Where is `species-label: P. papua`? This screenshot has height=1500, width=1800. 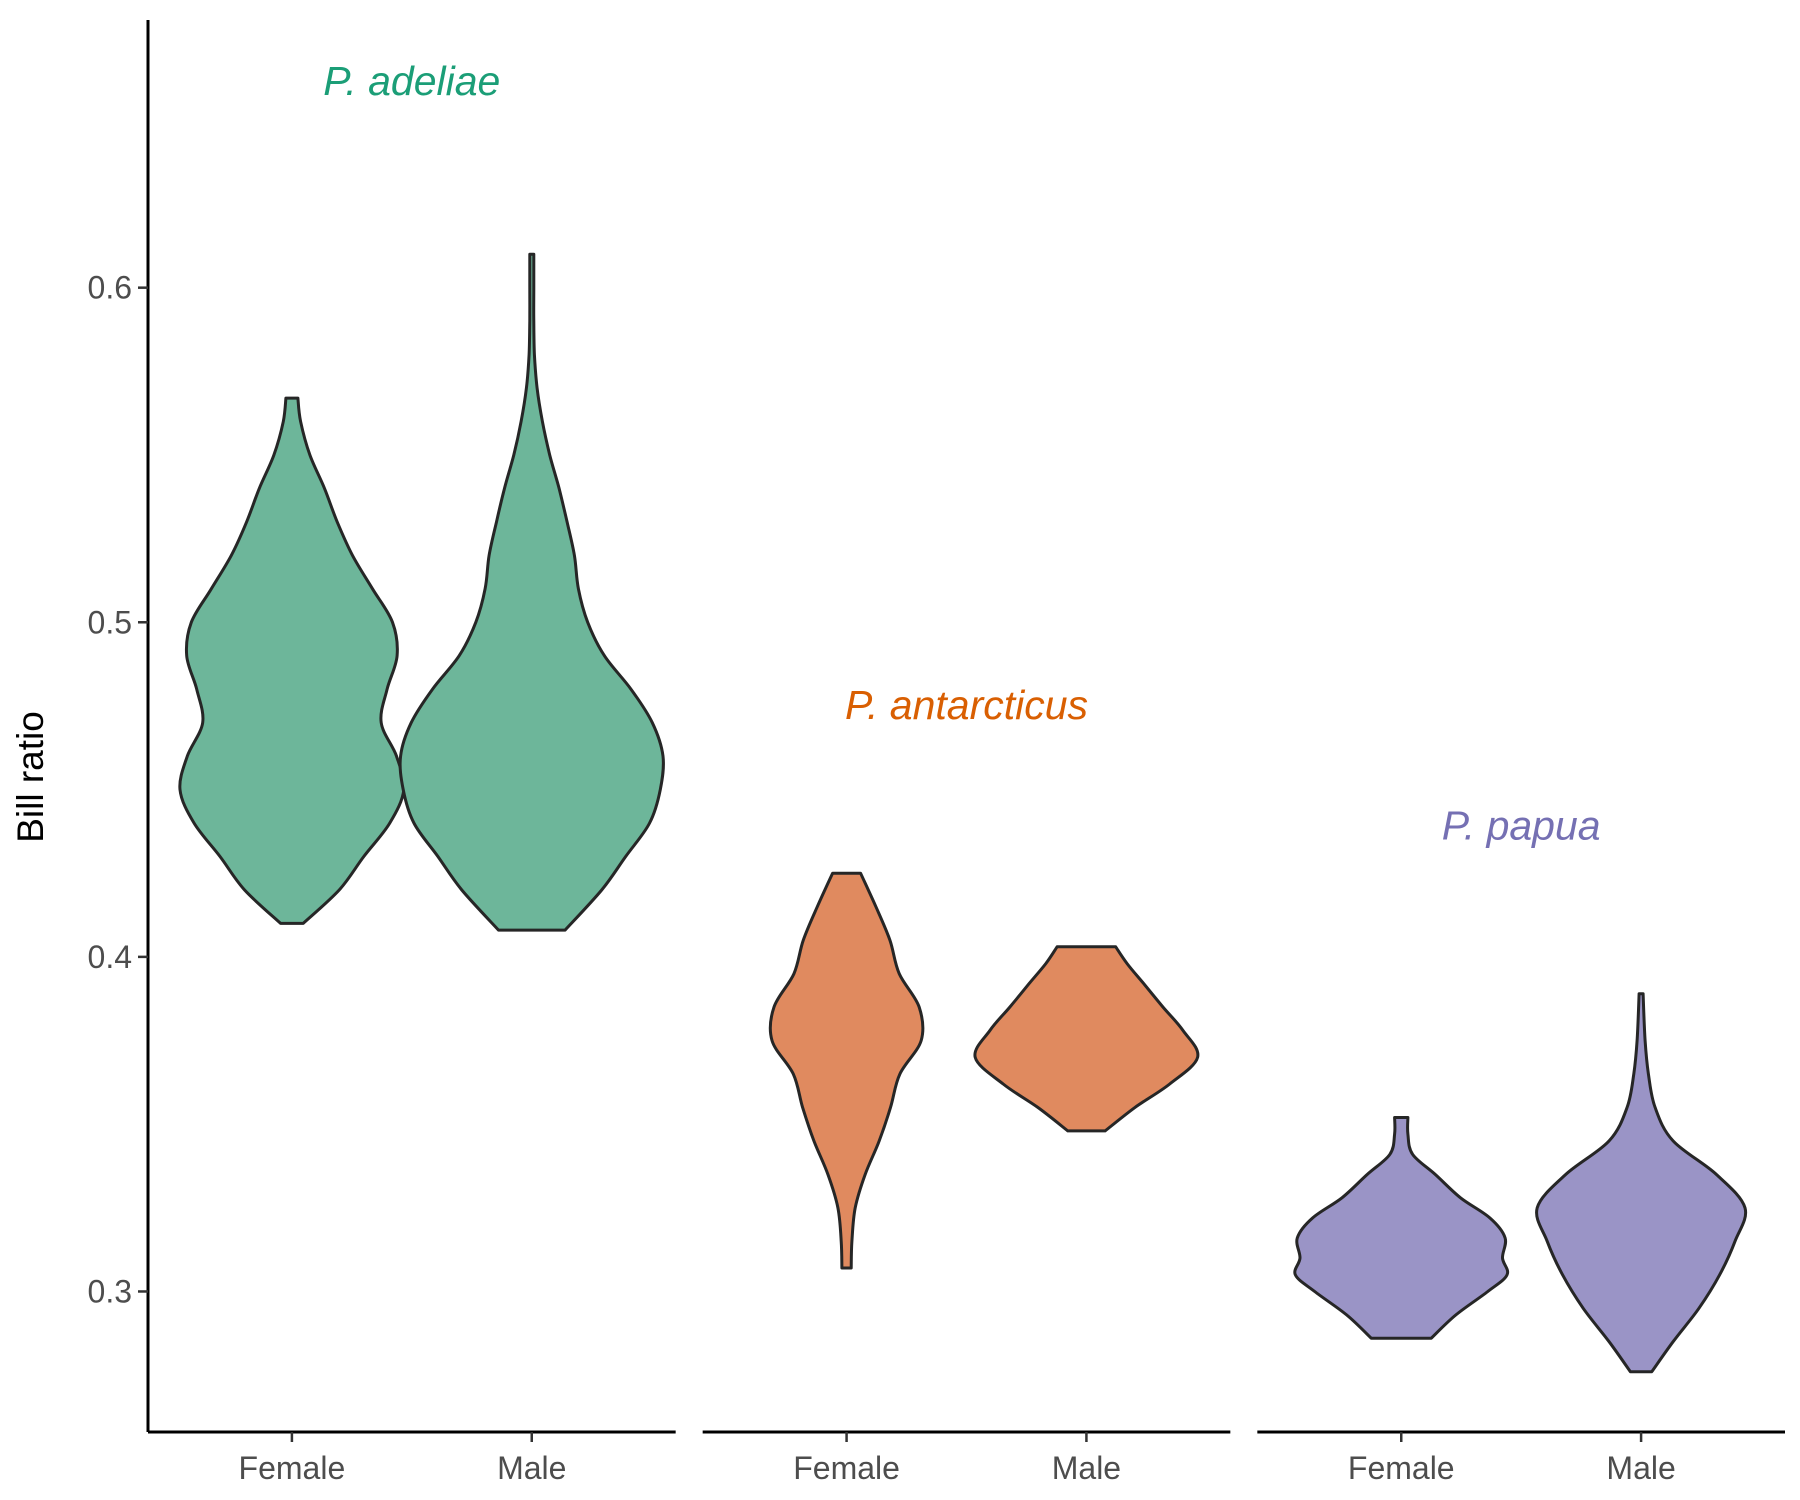 species-label: P. papua is located at coordinates (1521, 826).